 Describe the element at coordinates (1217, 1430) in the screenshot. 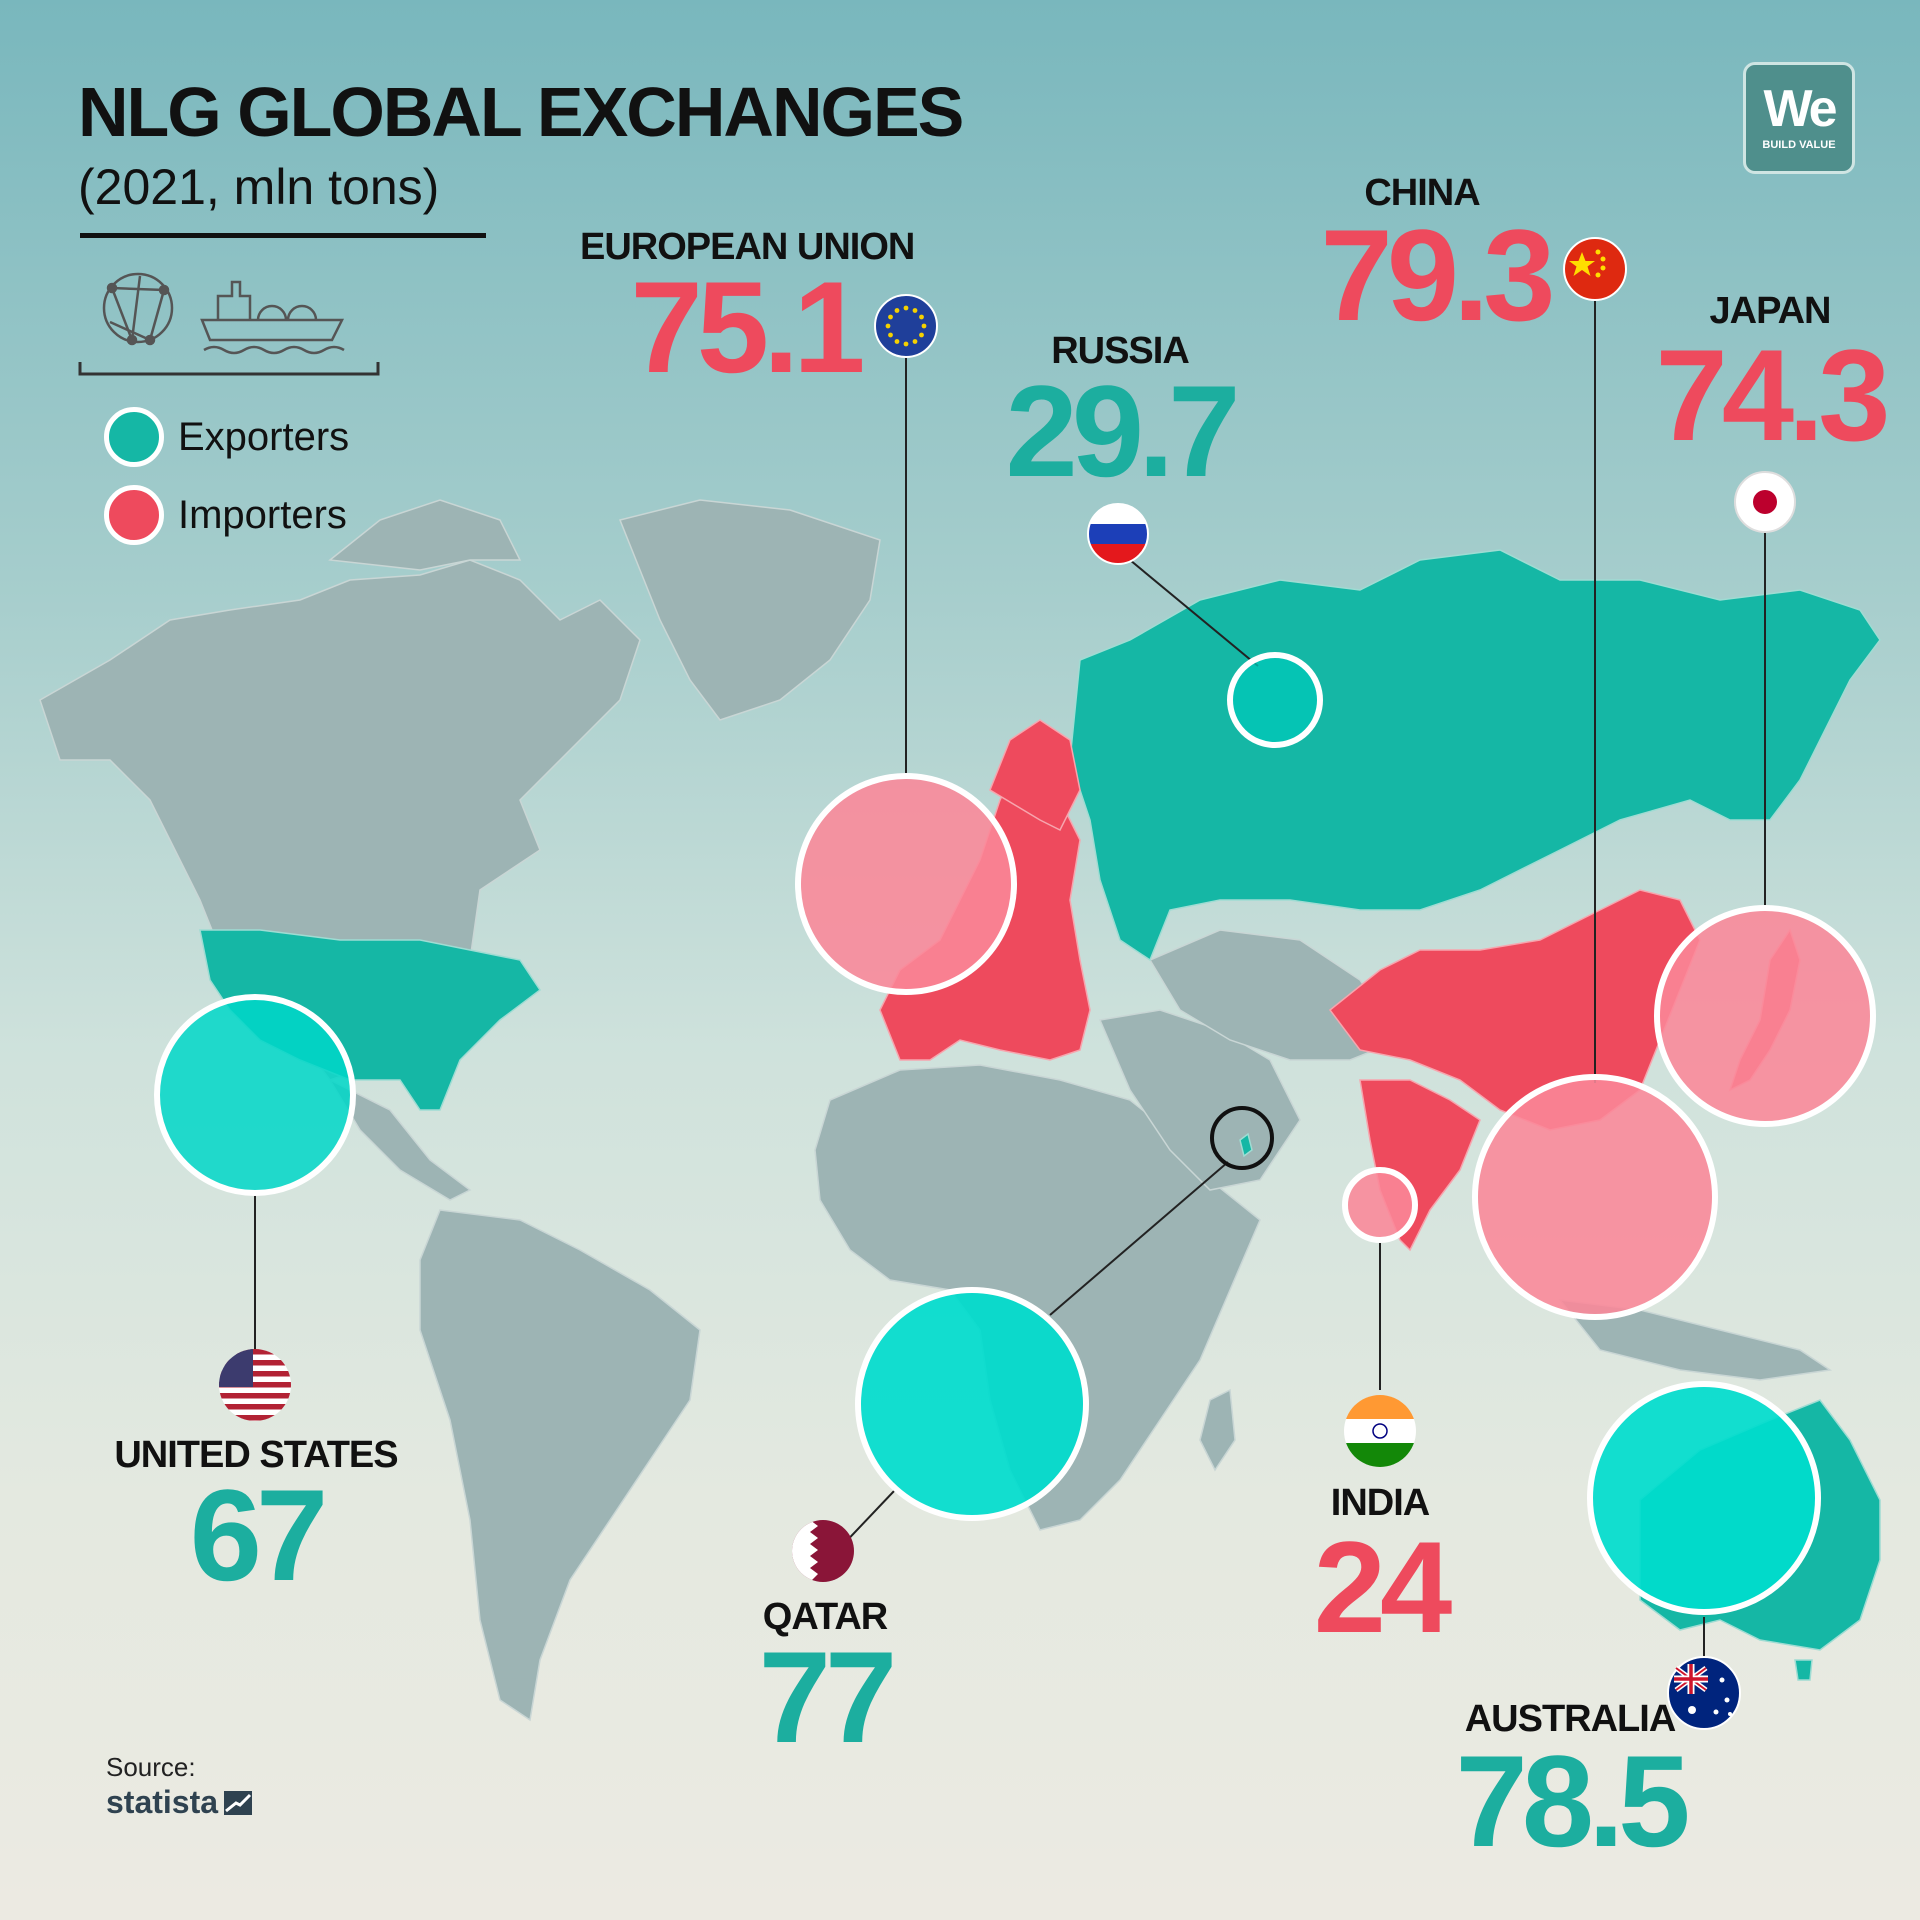

I see `madagascar-land` at that location.